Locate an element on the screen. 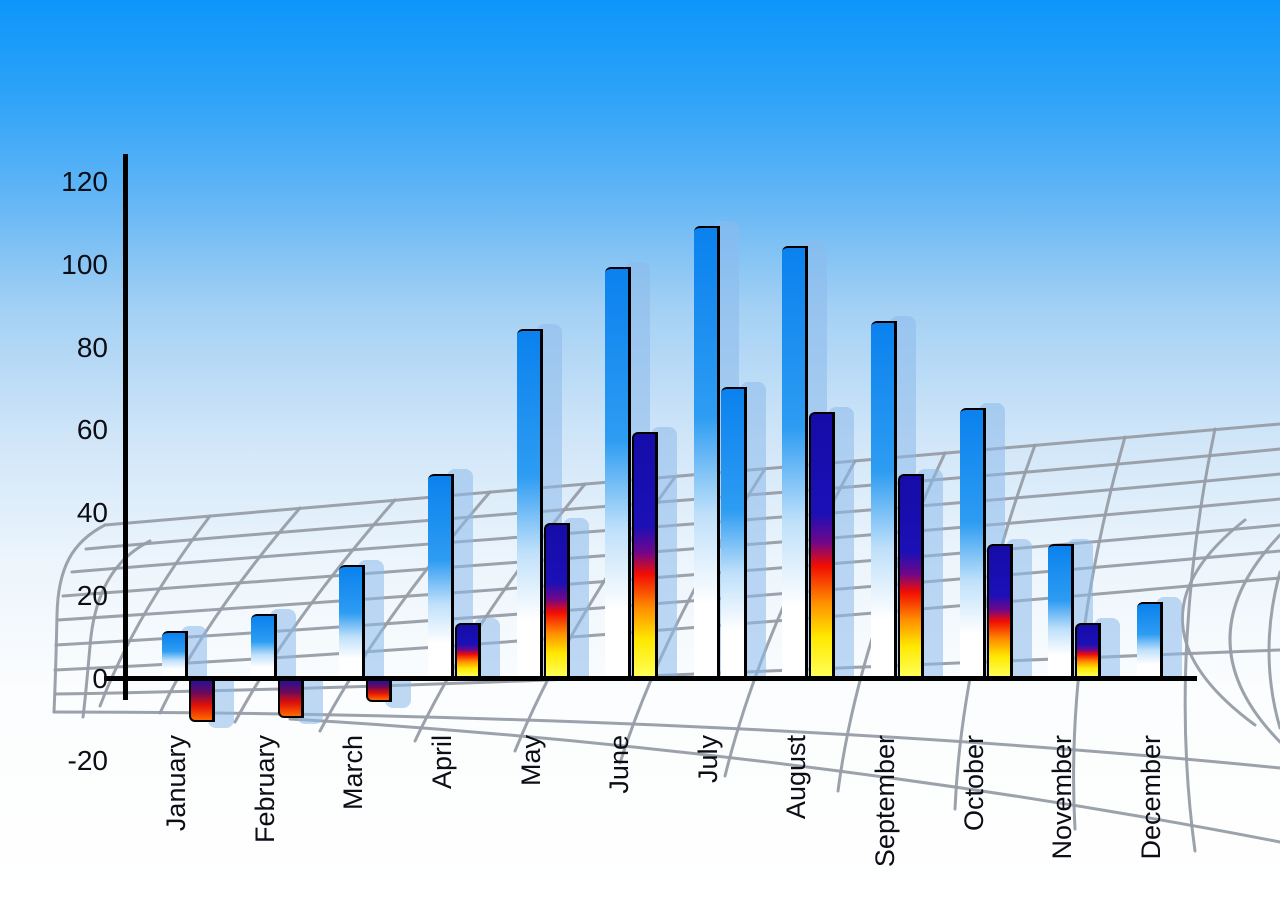 The image size is (1280, 905). series1-bar-december is located at coordinates (1150, 639).